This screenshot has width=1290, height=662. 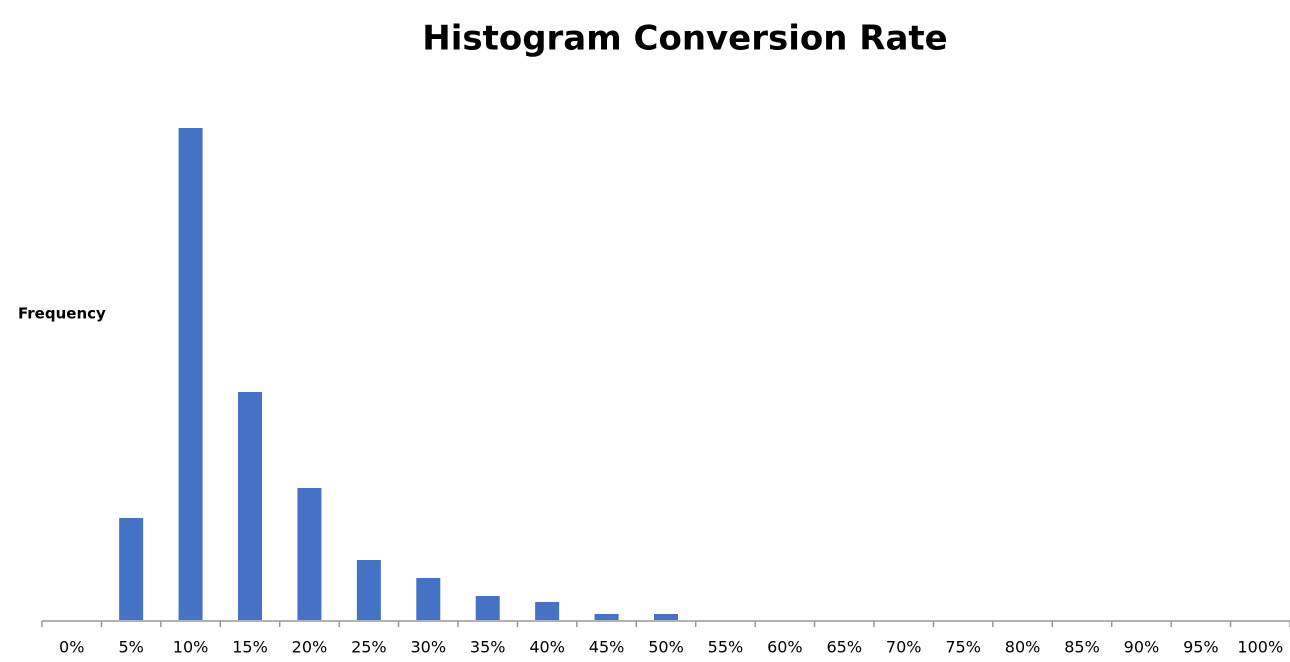 What do you see at coordinates (1260, 647) in the screenshot?
I see `x-tick-label: 100%` at bounding box center [1260, 647].